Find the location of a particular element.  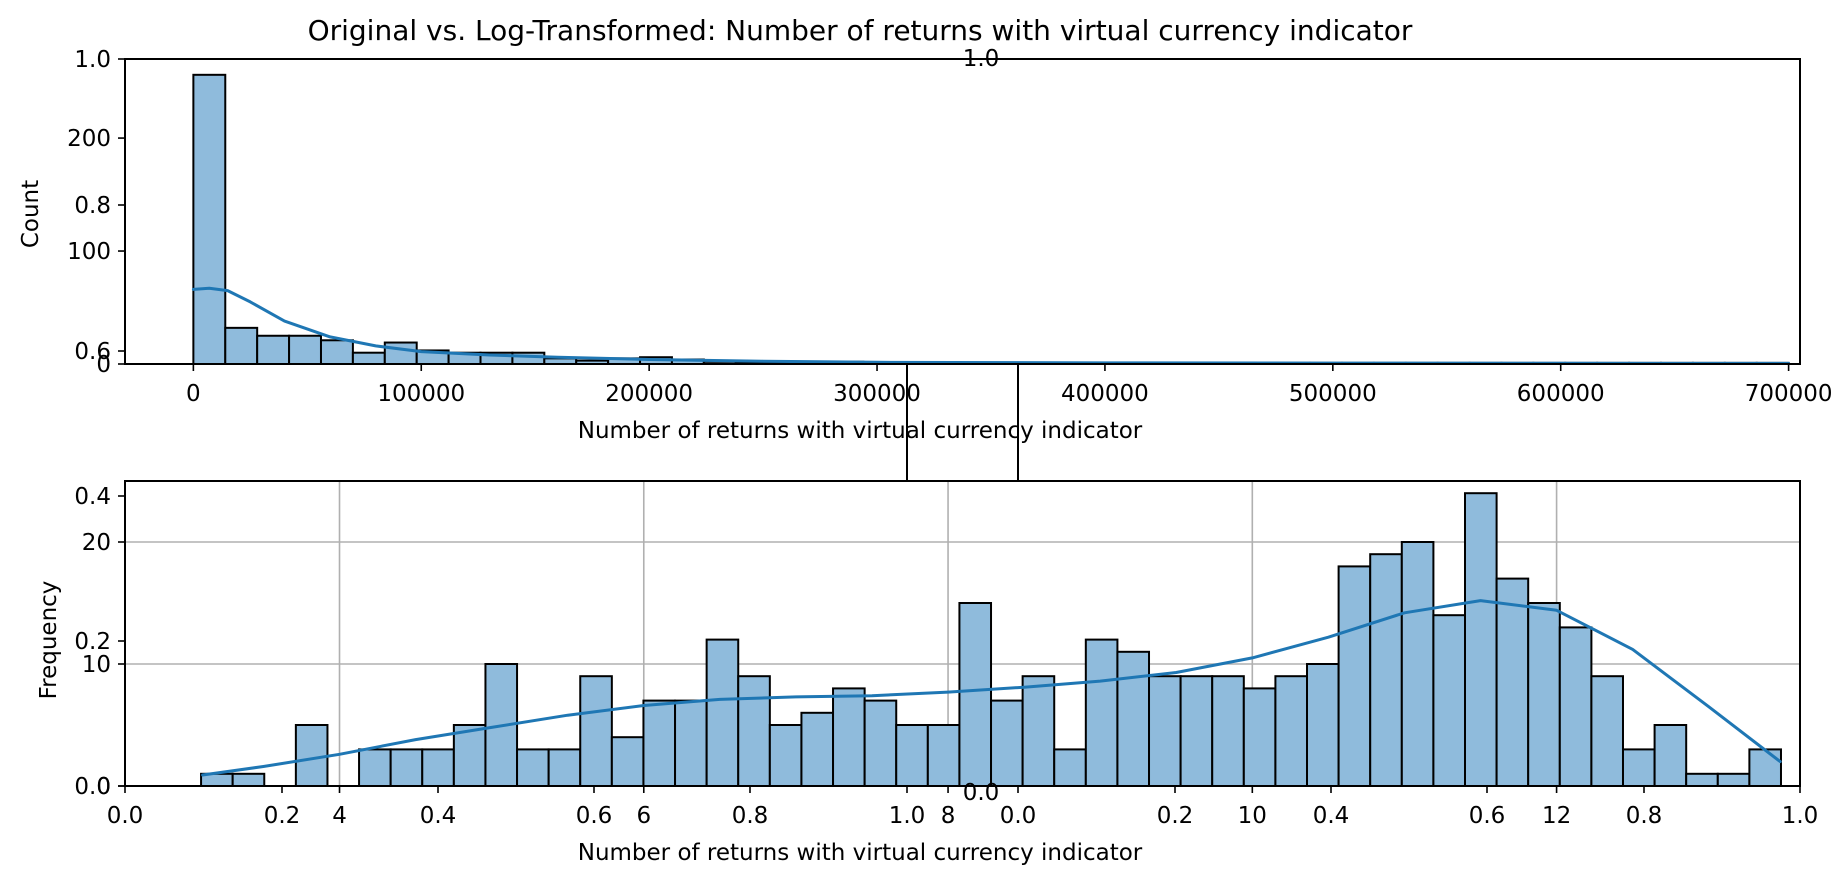

overlay-bottom-x-tick-label-0: 0.0 is located at coordinates (125, 816).